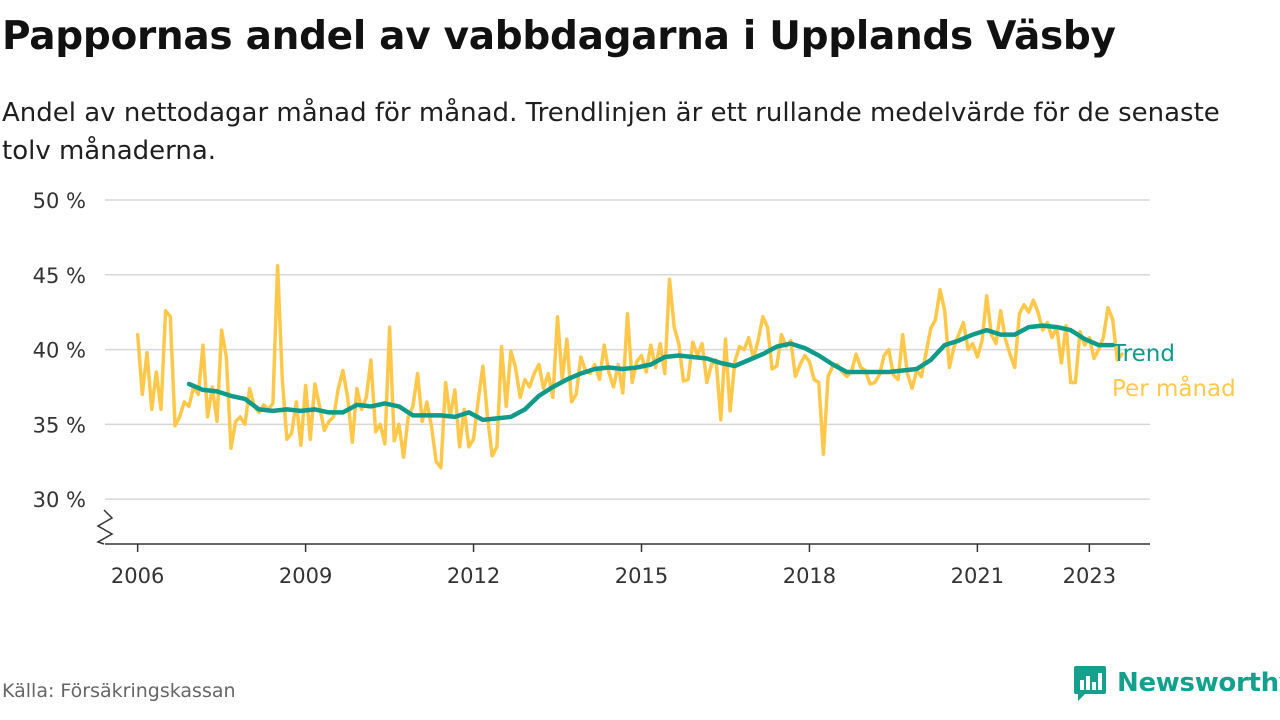  Describe the element at coordinates (650, 373) in the screenshot. I see `series-line-trend` at that location.